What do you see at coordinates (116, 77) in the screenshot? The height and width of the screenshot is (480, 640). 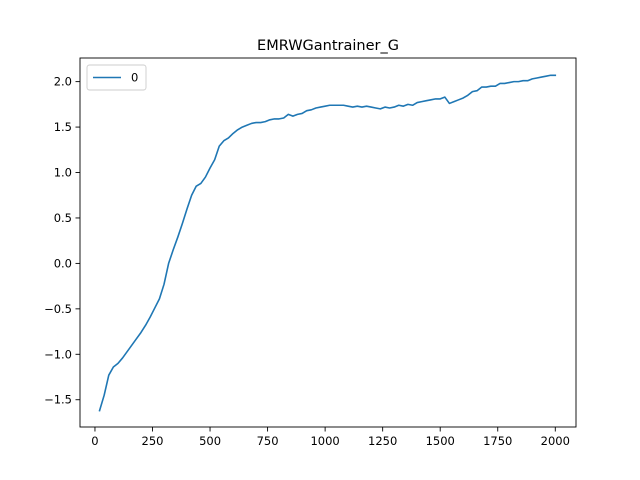 I see `legend: 0` at bounding box center [116, 77].